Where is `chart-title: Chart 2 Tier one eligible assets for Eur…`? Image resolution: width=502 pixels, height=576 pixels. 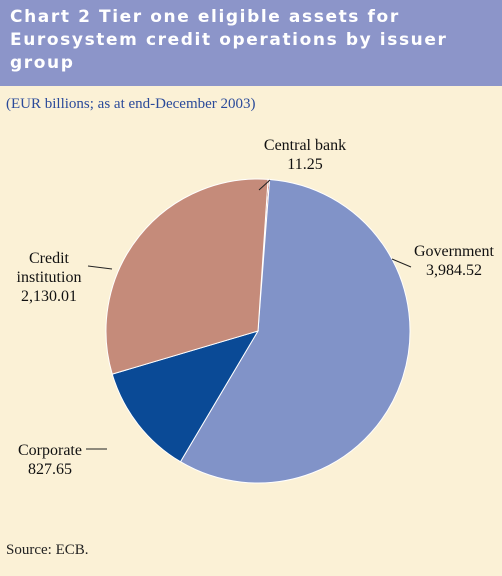
chart-title: Chart 2 Tier one eligible assets for Eur… is located at coordinates (229, 40).